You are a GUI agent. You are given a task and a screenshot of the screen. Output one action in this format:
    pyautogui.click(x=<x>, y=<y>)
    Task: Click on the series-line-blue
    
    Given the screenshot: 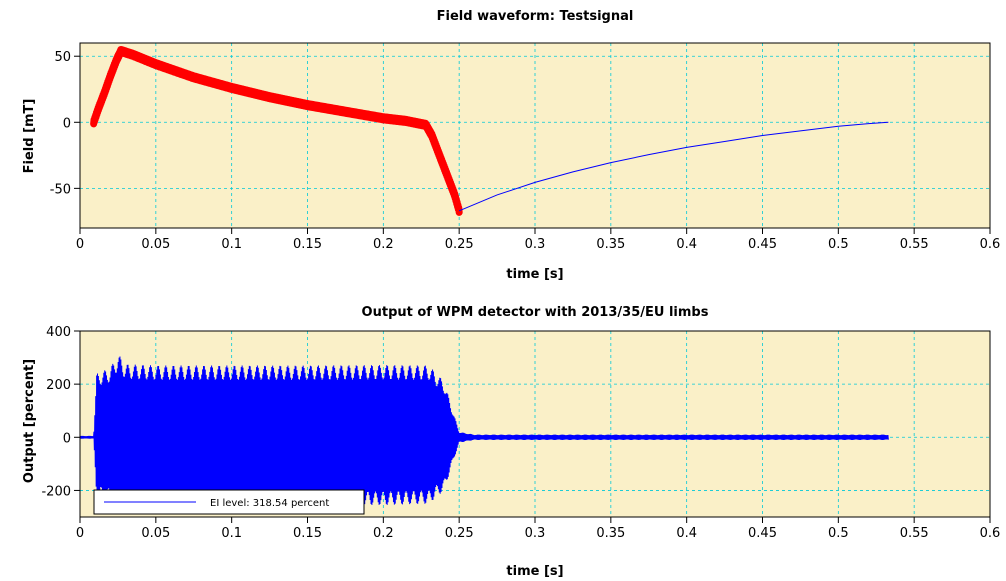 What is the action you would take?
    pyautogui.click(x=673, y=166)
    